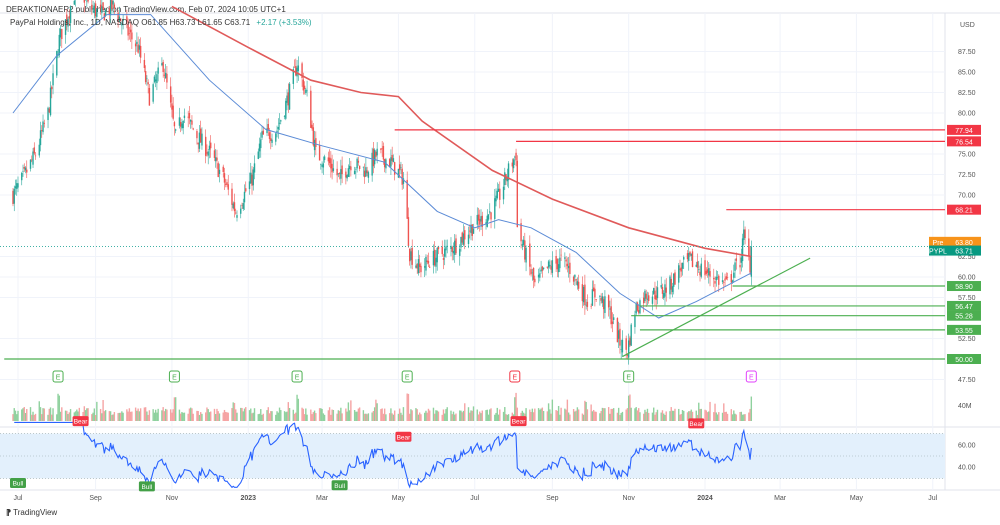 Image resolution: width=1000 pixels, height=525 pixels. Describe the element at coordinates (751, 376) in the screenshot. I see `earnings-marker: E` at that location.